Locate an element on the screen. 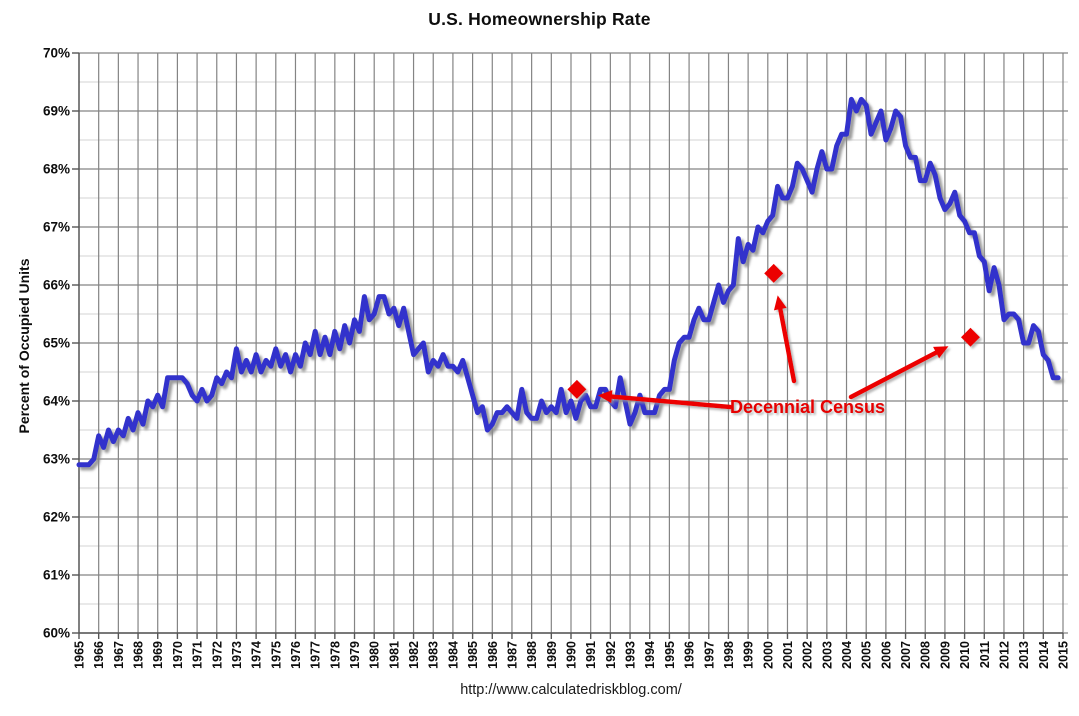 Image resolution: width=1079 pixels, height=716 pixels. y-tick-labels: 60% 61% 62% 63% 64% 65% 66% 67% 68% 69% 70% is located at coordinates (56, 343).